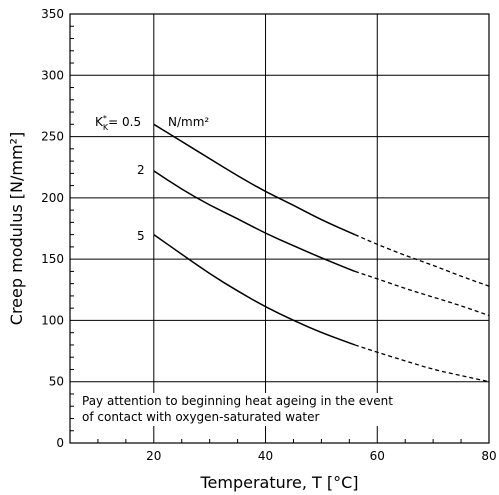 The height and width of the screenshot is (495, 499). What do you see at coordinates (16, 228) in the screenshot?
I see `y-axis-title: Creep modulus [N/mm²]` at bounding box center [16, 228].